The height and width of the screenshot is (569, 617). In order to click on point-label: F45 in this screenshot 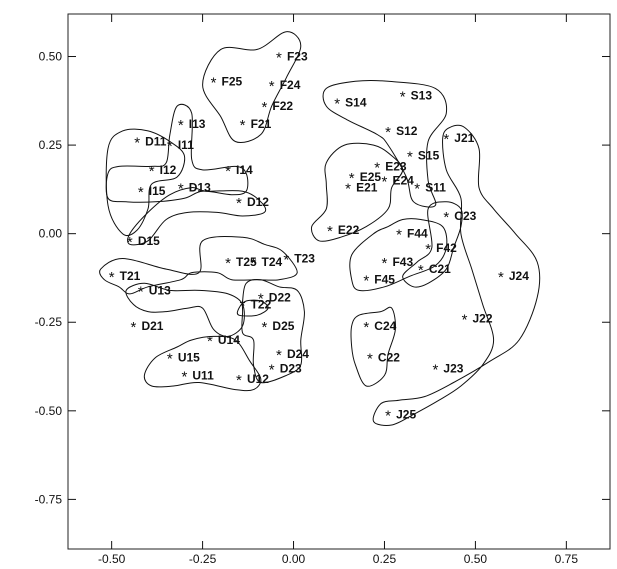, I will do `click(384, 280)`.